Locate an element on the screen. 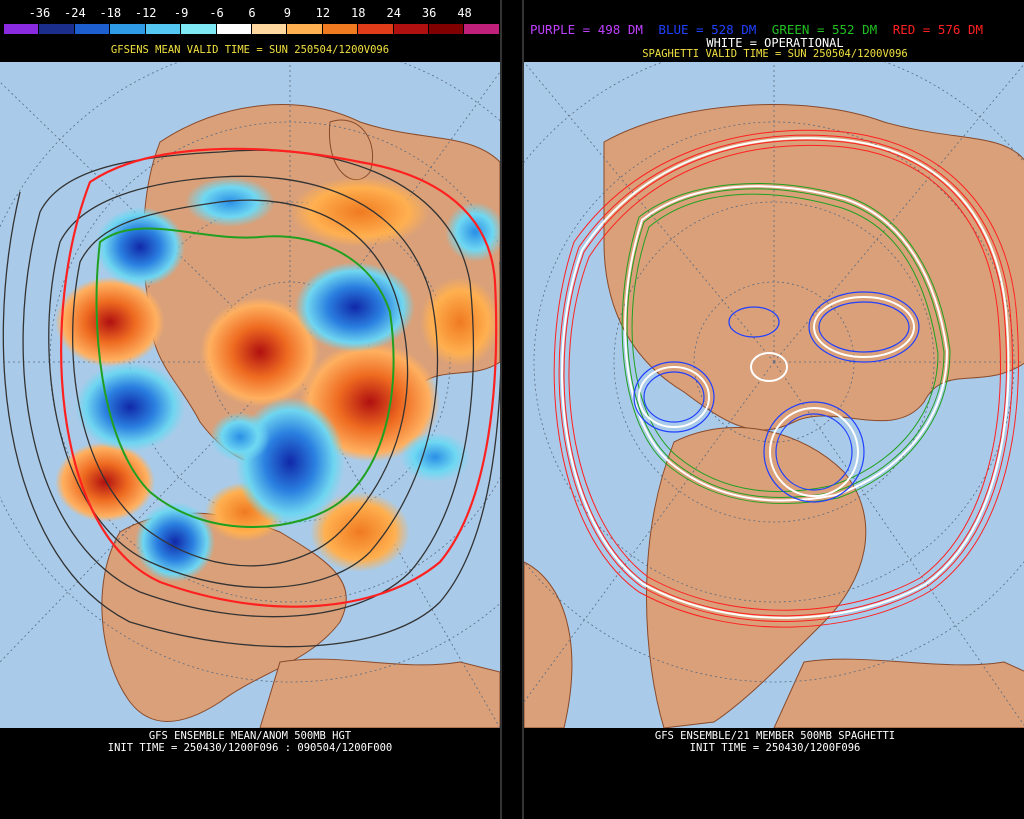 The image size is (1024, 819). spaghetti-footer-init-time: INIT TIME = 250430/1200F096 is located at coordinates (775, 748).